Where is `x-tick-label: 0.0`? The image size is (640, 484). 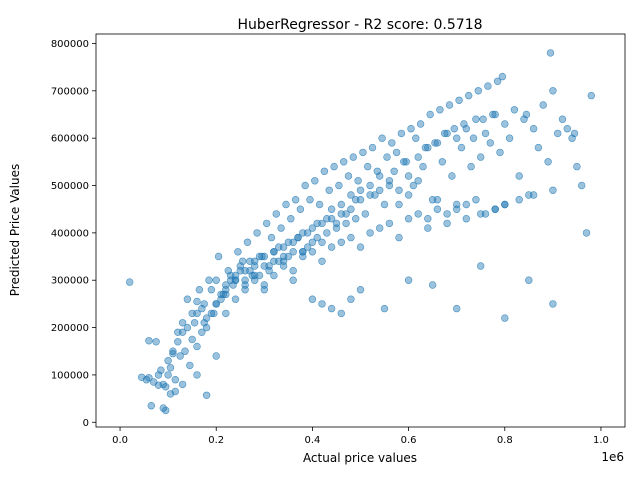
x-tick-label: 0.0 is located at coordinates (120, 440).